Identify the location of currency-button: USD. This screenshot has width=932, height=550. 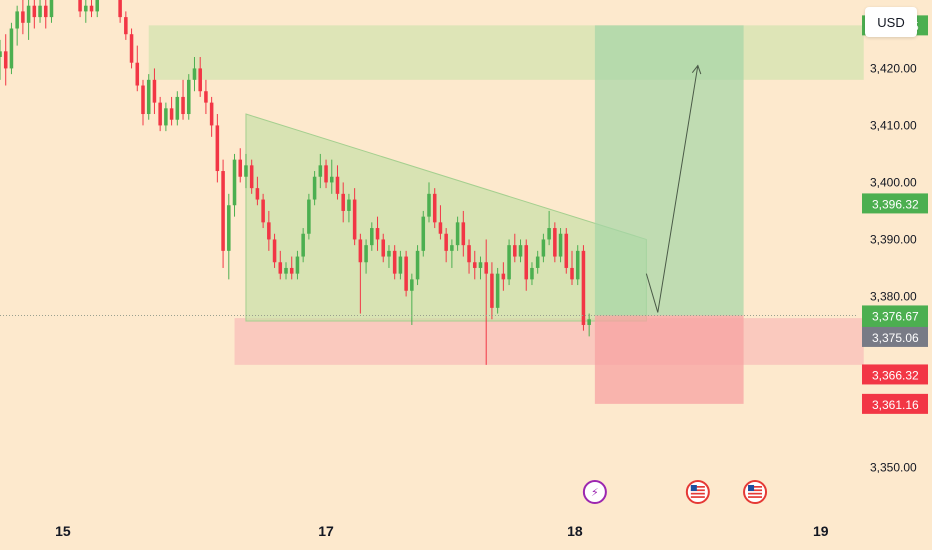
(891, 22).